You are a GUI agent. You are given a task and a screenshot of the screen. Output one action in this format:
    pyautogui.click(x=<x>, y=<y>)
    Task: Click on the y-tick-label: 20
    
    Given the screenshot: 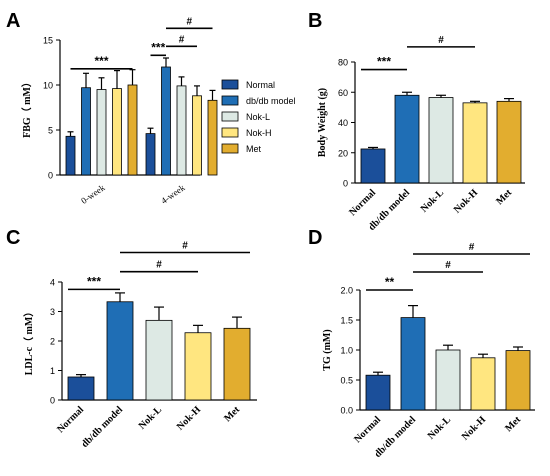 What is the action you would take?
    pyautogui.click(x=343, y=153)
    